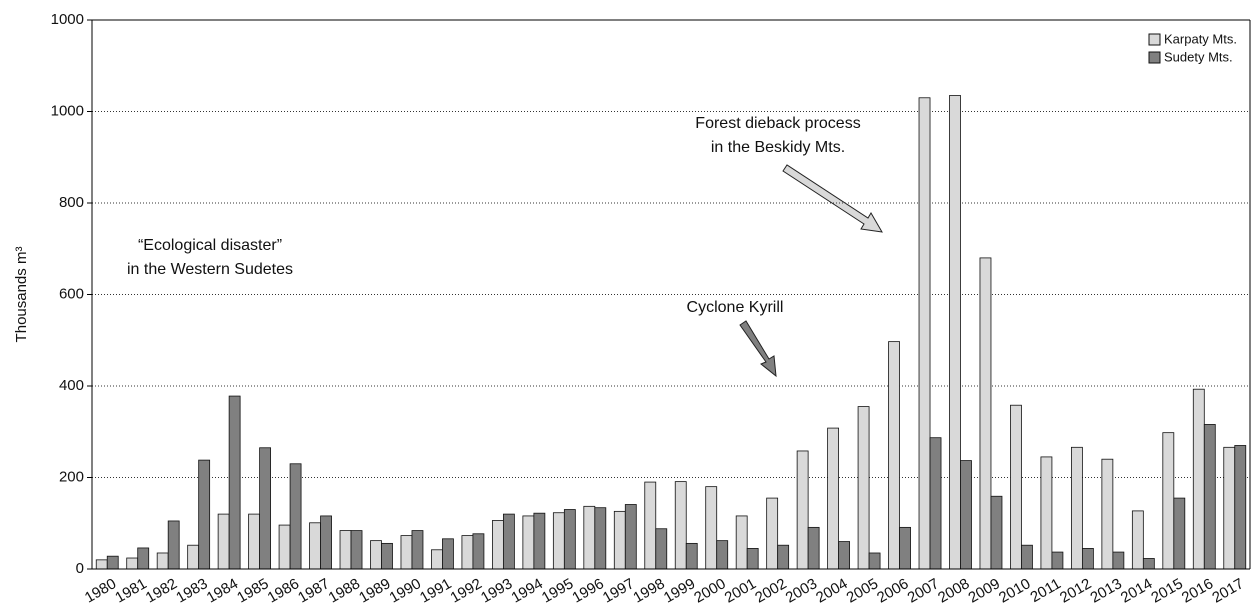 This screenshot has width=1253, height=611. What do you see at coordinates (1227, 590) in the screenshot?
I see `x-tick-label: 2017` at bounding box center [1227, 590].